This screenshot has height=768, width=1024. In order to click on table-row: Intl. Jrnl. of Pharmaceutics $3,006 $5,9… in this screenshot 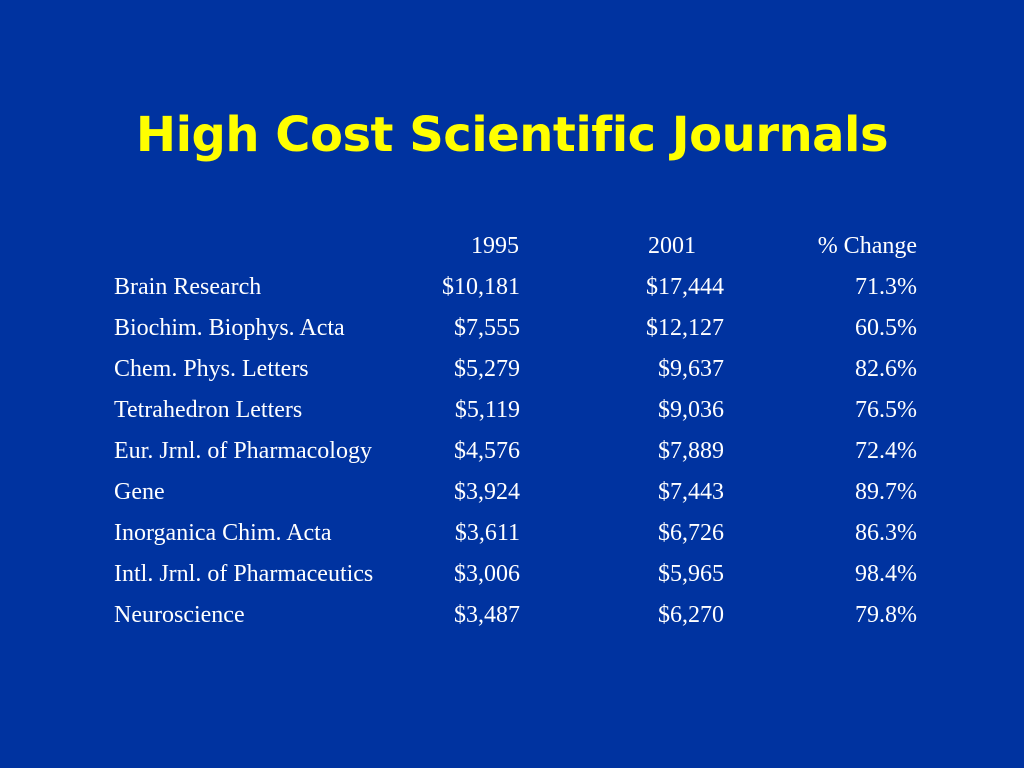, I will do `click(512, 574)`.